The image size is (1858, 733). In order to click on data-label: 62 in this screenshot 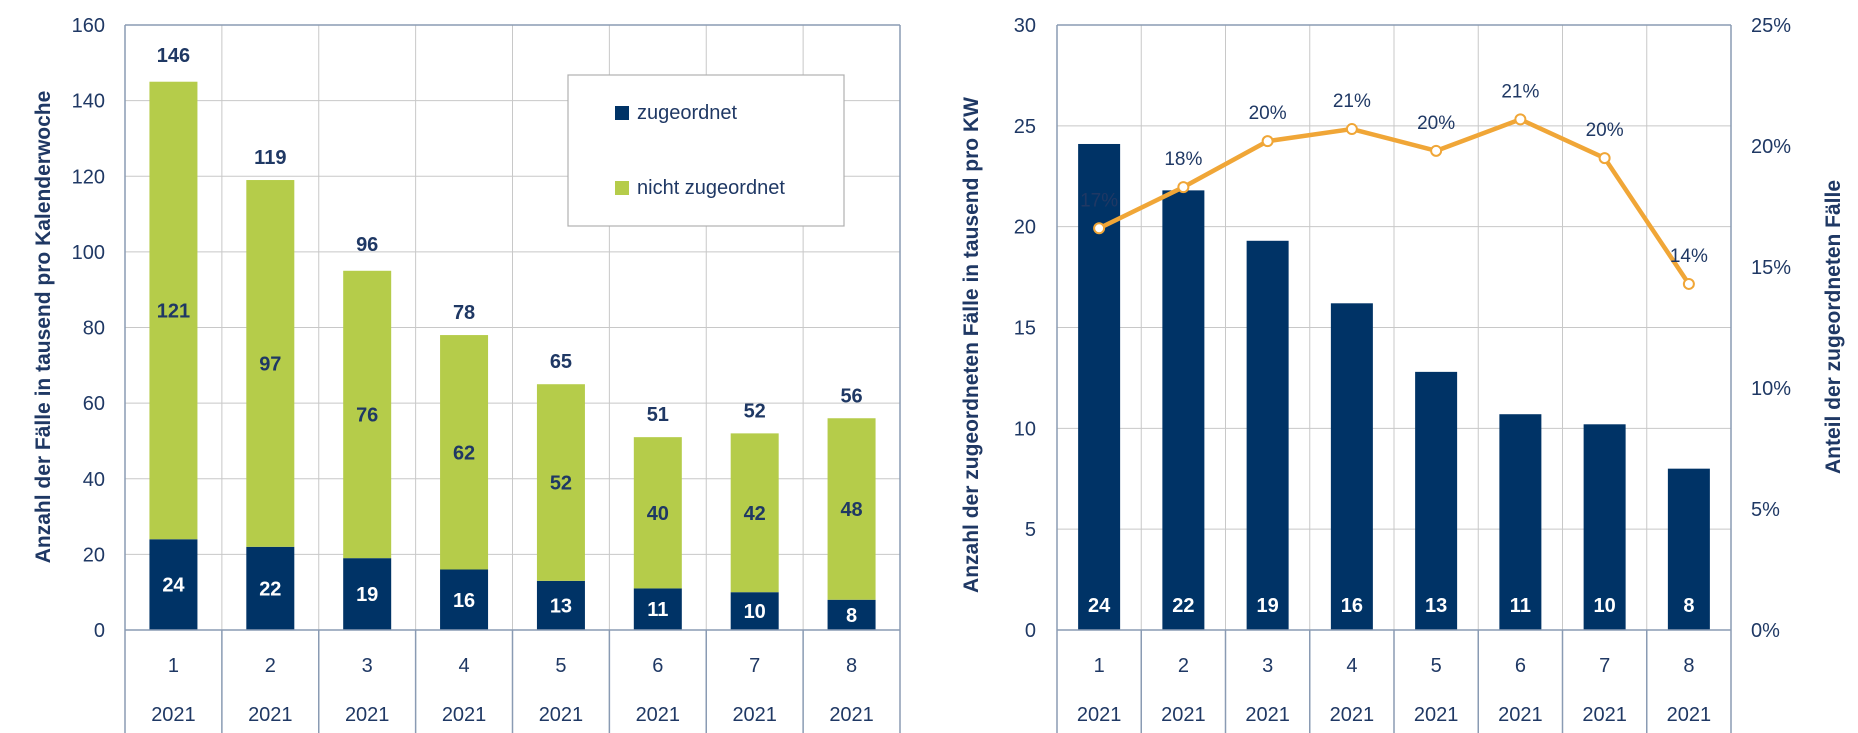, I will do `click(464, 453)`.